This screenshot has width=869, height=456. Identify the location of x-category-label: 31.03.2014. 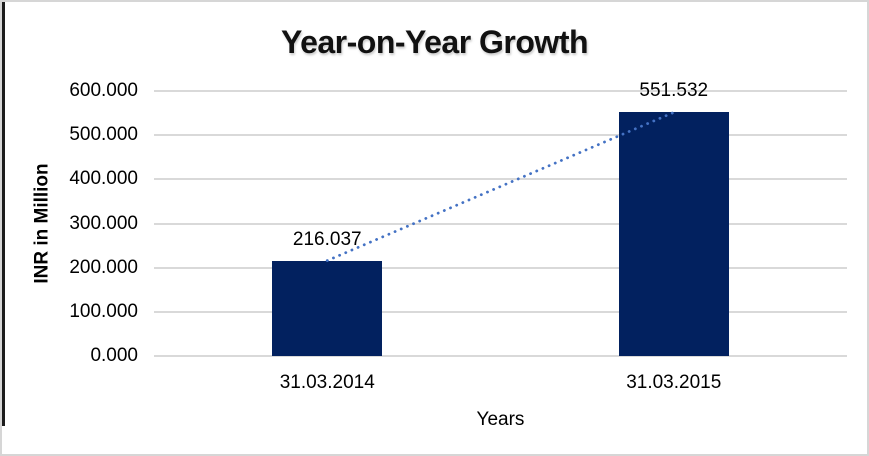
(327, 382).